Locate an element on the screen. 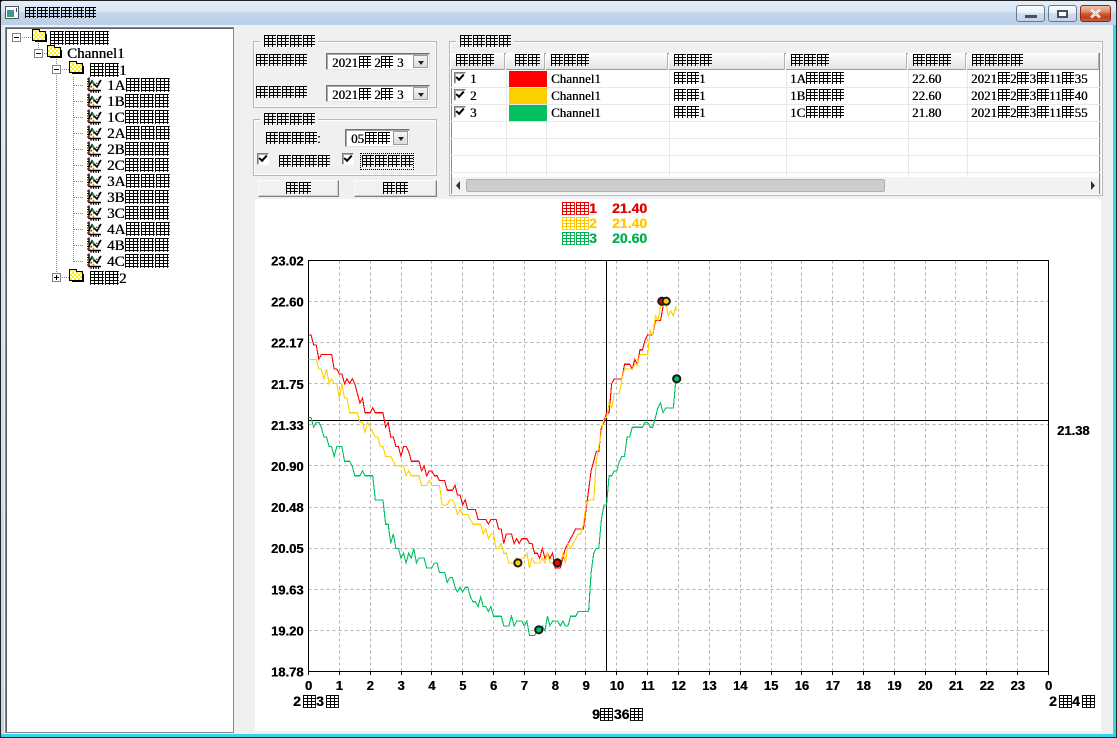 The width and height of the screenshot is (1117, 738). svg-text: 16 is located at coordinates (802, 685).